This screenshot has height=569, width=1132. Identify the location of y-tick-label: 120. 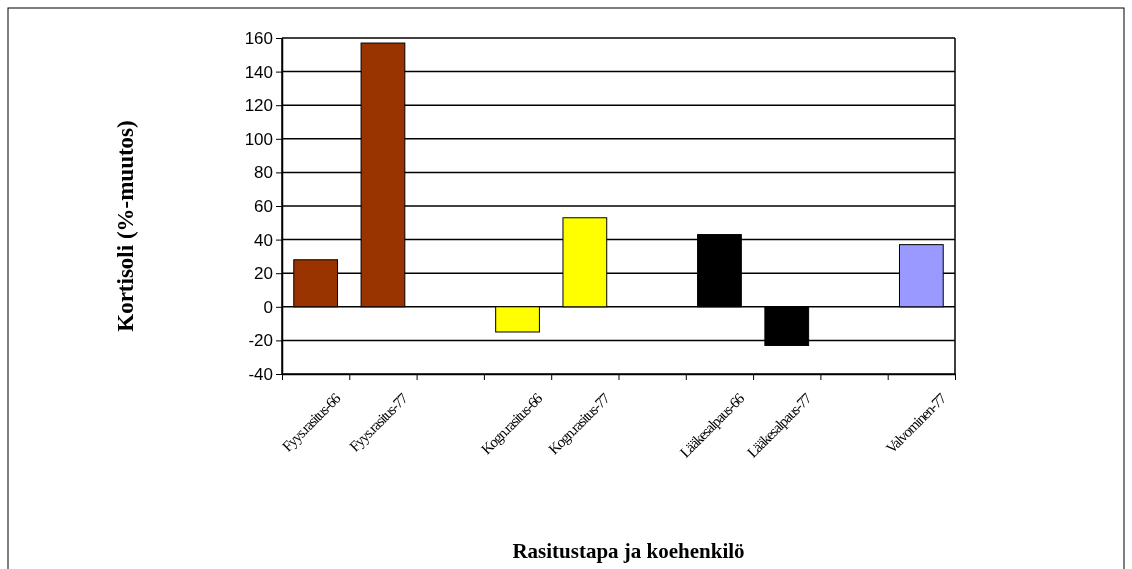
(258, 106).